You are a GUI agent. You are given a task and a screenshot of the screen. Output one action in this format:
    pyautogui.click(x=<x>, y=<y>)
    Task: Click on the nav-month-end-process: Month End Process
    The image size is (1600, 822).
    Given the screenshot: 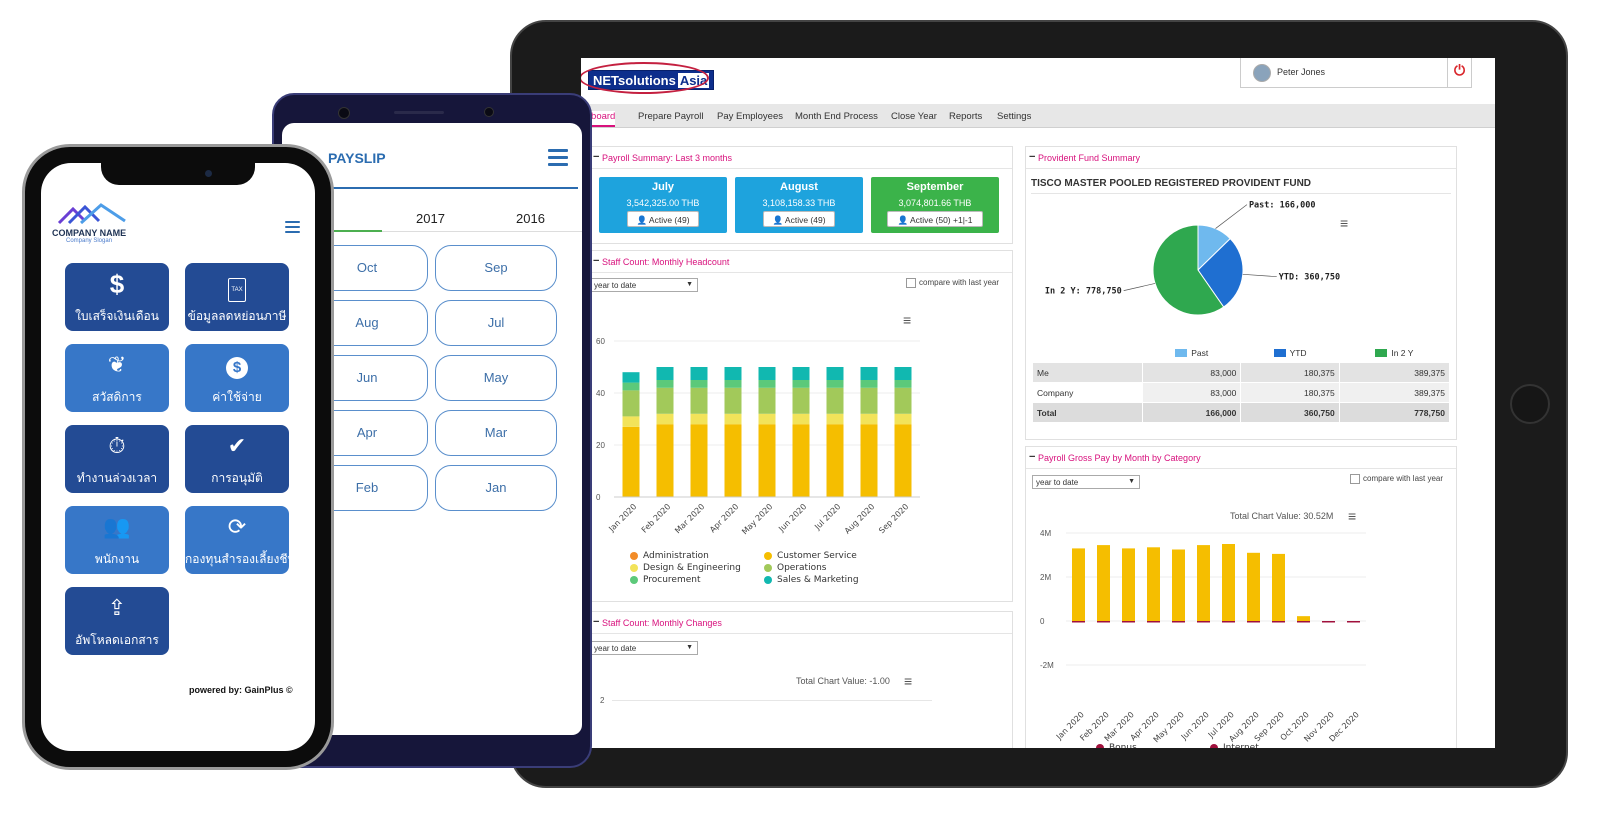 What is the action you would take?
    pyautogui.click(x=836, y=116)
    